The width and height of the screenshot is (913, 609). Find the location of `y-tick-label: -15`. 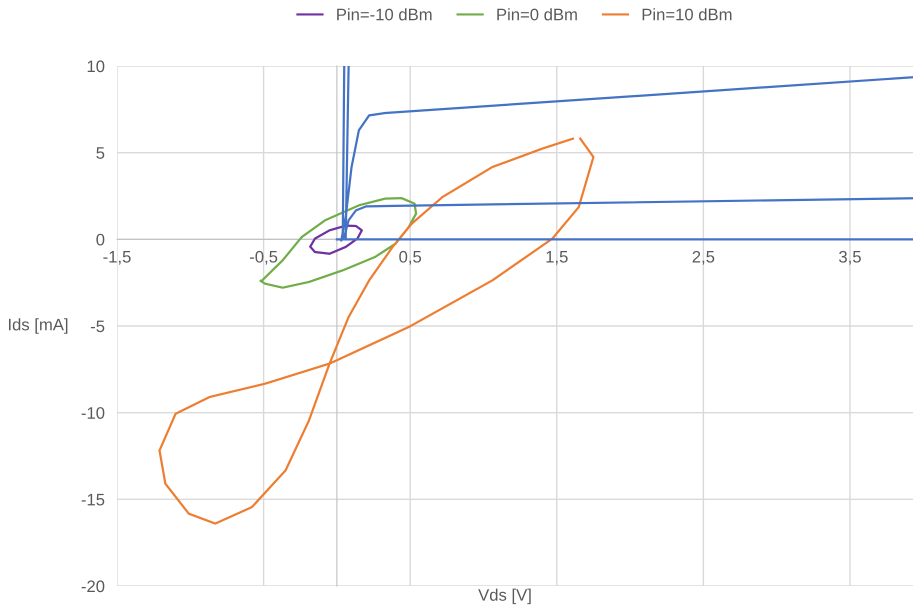

y-tick-label: -15 is located at coordinates (93, 500).